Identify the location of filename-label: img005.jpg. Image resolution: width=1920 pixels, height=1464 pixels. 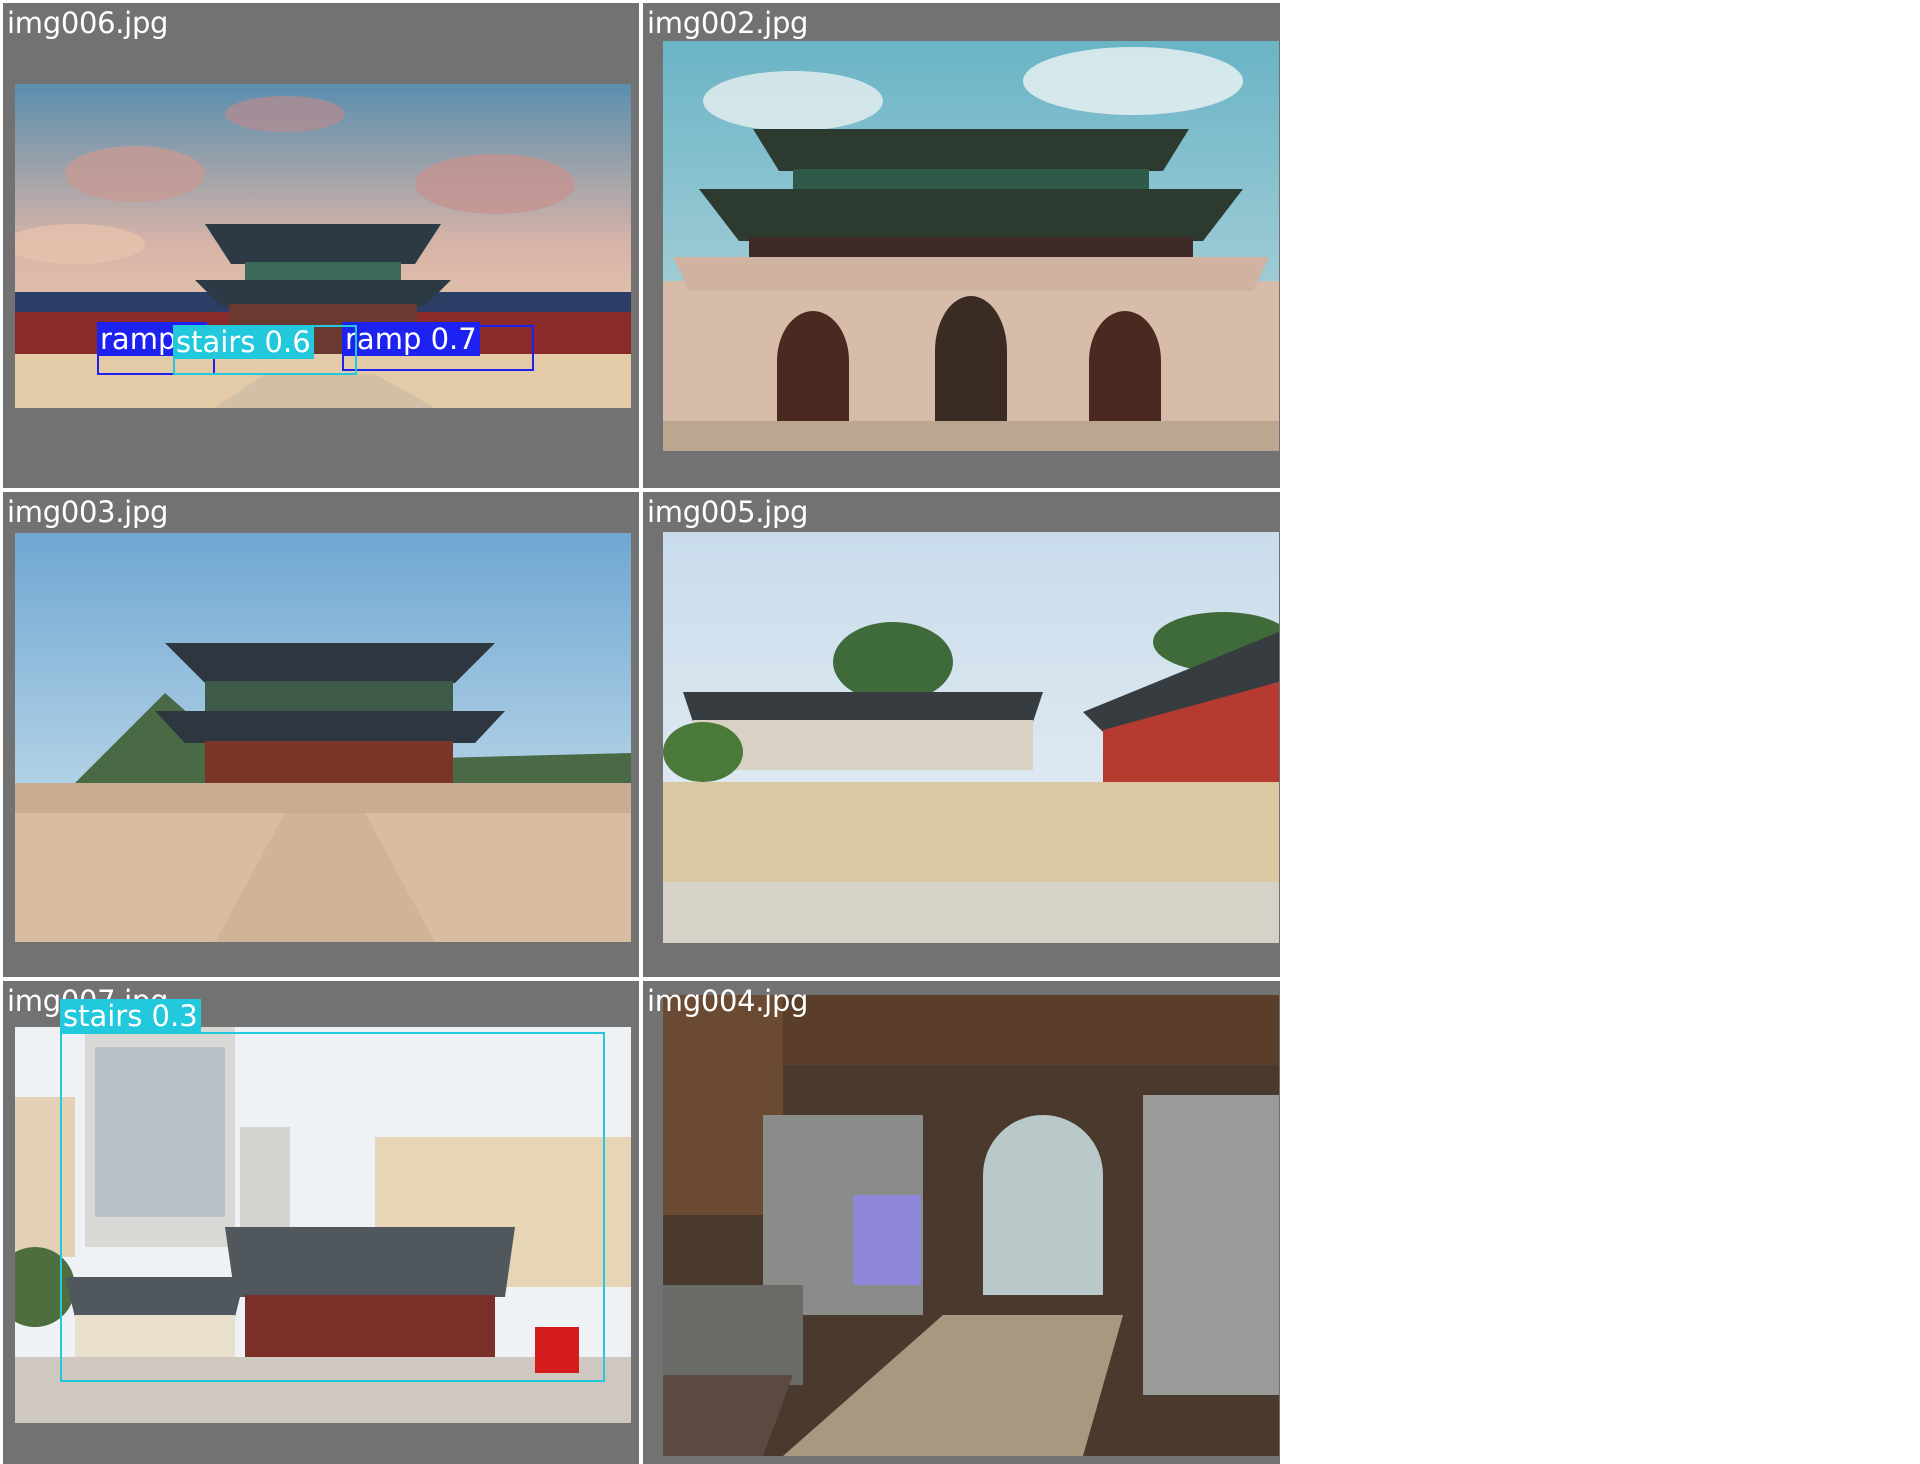
(728, 512).